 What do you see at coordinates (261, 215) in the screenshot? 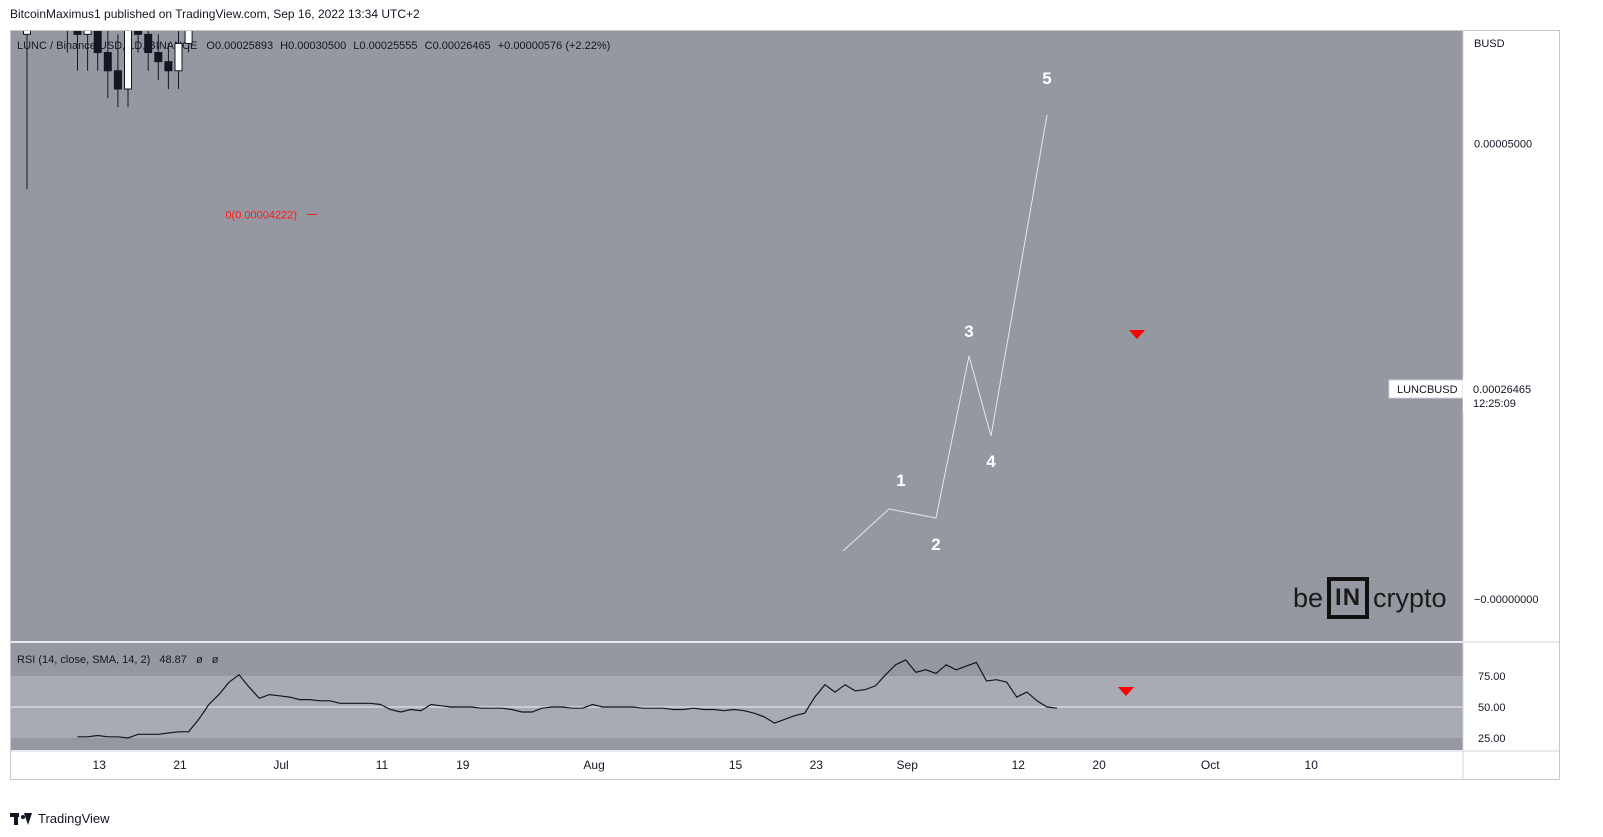
I see `fib-red-label: 0(0.00004222)` at bounding box center [261, 215].